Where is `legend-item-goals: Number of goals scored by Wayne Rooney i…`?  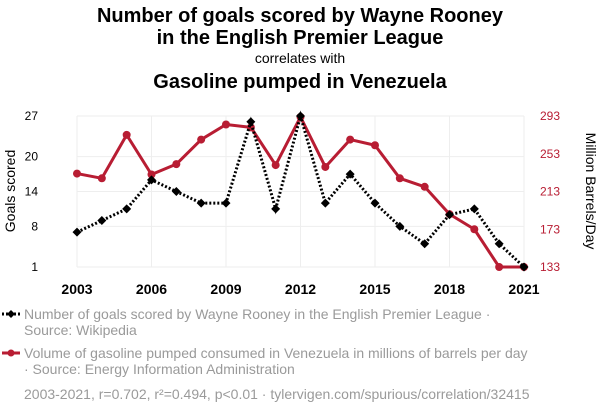 legend-item-goals: Number of goals scored by Wayne Rooney i… is located at coordinates (246, 322).